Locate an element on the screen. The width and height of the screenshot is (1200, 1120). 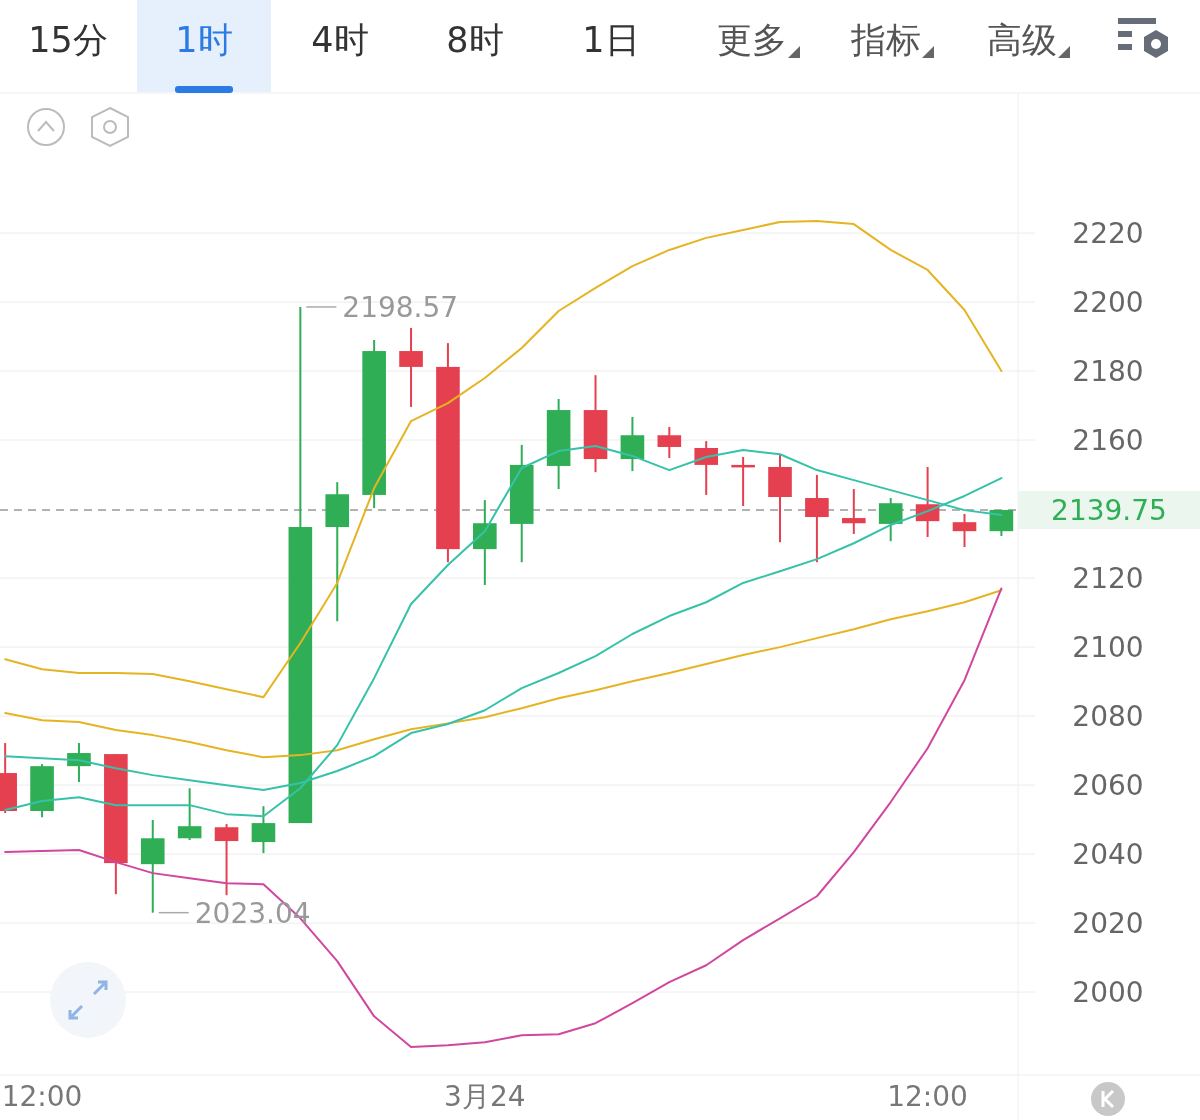
y-tick-label: 2020 is located at coordinates (1108, 924).